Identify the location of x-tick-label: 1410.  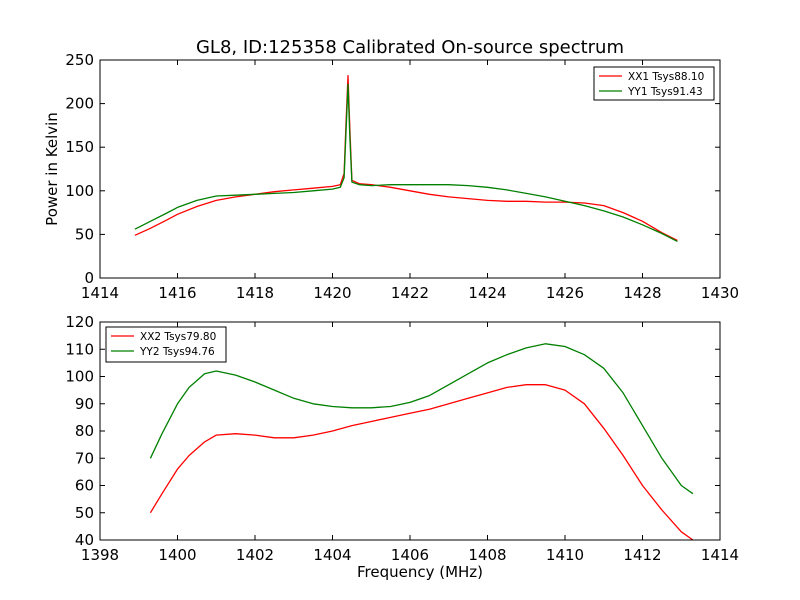
(565, 555).